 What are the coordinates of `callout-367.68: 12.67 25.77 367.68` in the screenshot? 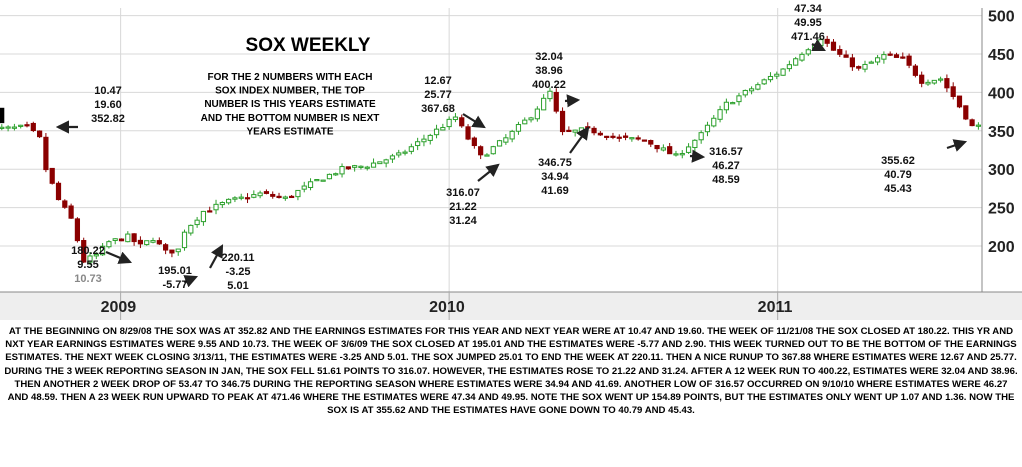 It's located at (438, 95).